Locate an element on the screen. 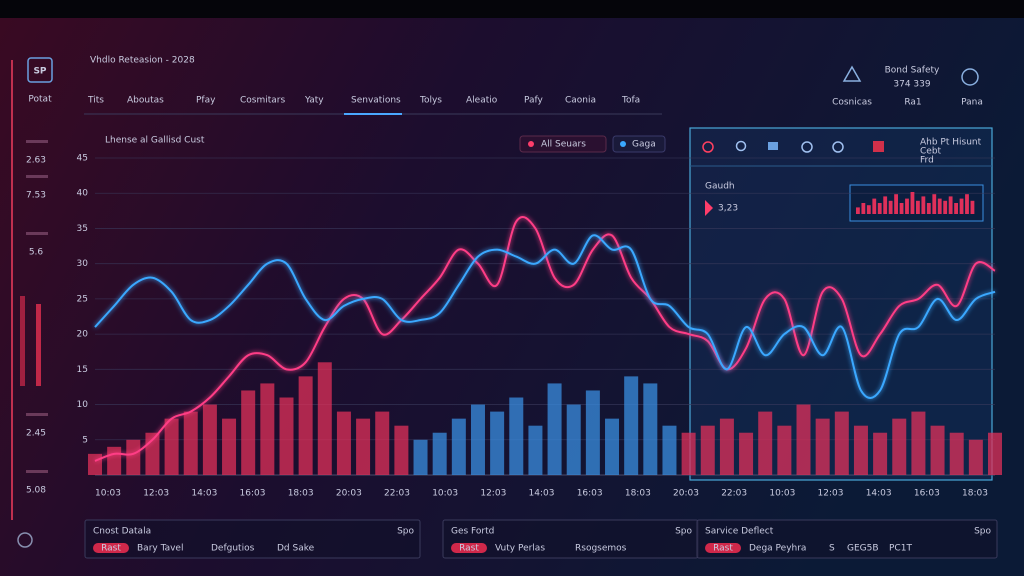 The width and height of the screenshot is (1024, 576). metric-value: 3,23 is located at coordinates (728, 209).